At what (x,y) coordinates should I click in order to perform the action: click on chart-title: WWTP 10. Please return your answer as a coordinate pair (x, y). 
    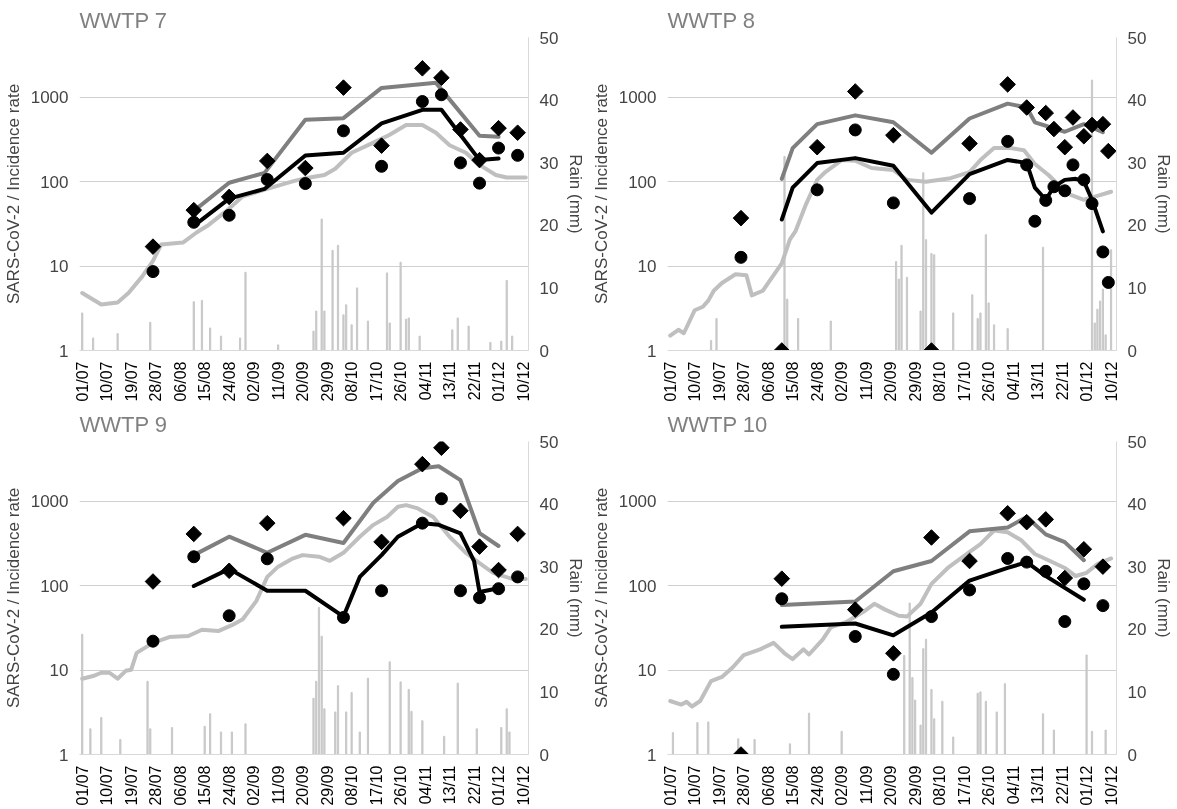
    Looking at the image, I should click on (717, 424).